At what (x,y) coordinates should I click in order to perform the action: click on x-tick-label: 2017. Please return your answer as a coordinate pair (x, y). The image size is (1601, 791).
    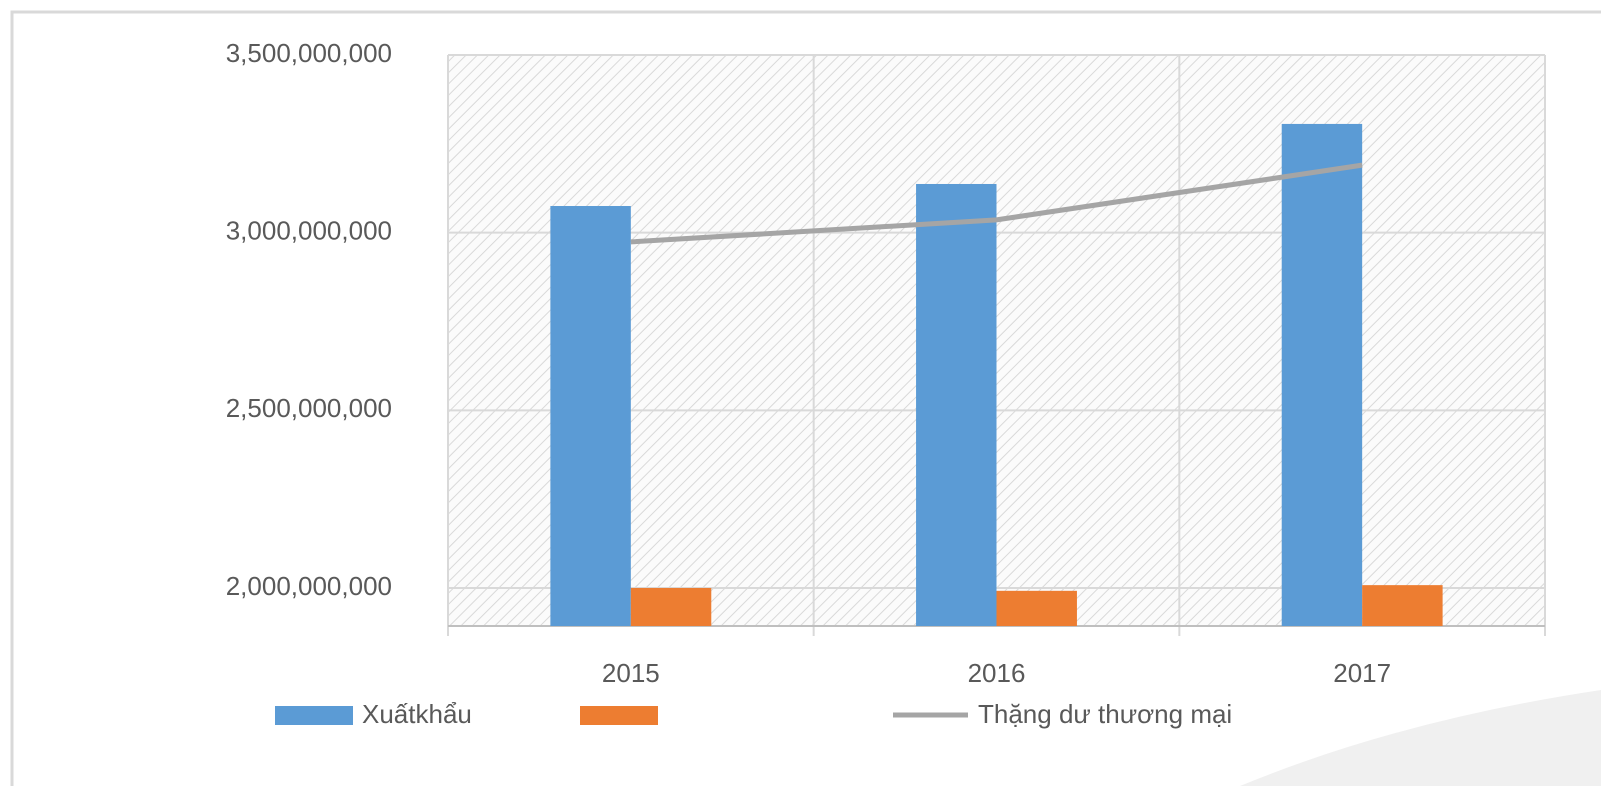
    Looking at the image, I should click on (1362, 673).